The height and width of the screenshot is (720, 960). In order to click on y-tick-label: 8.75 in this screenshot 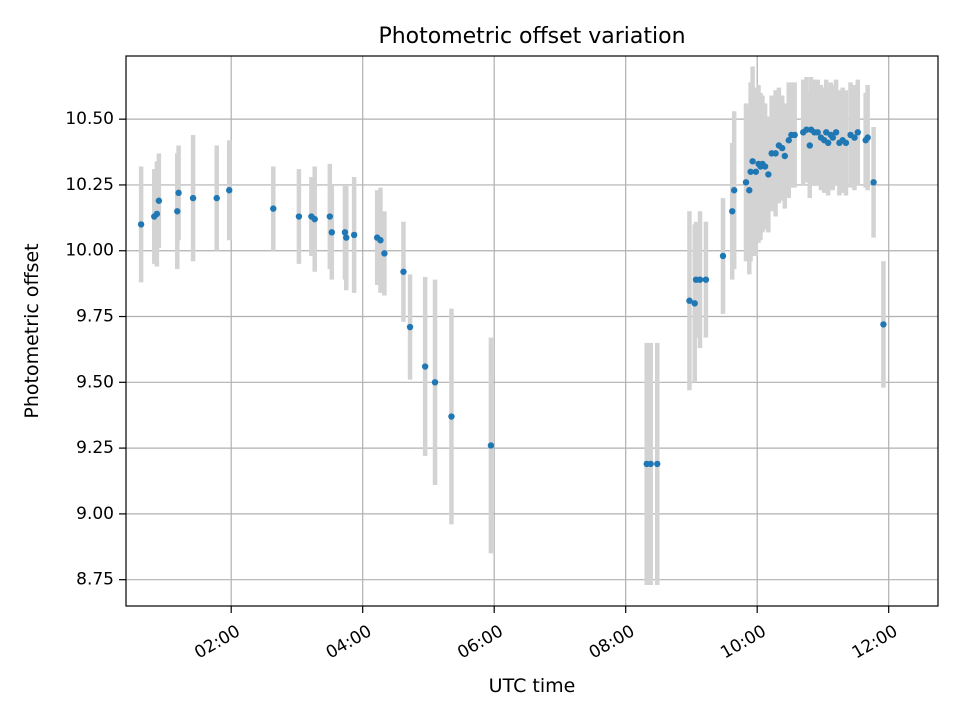, I will do `click(95, 580)`.